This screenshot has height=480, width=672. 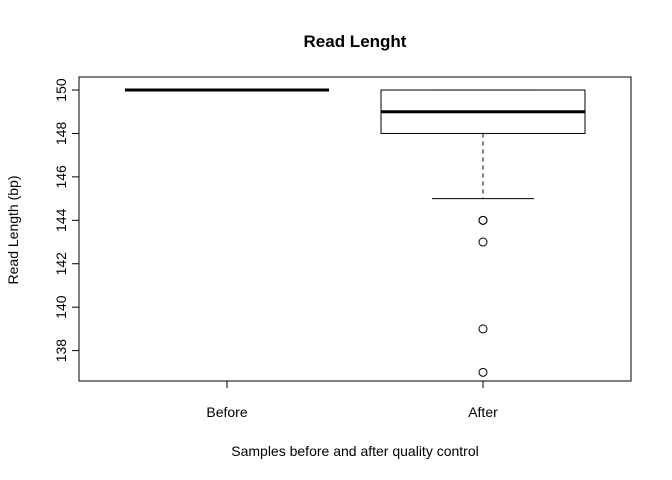 I want to click on x-tick-label: Before, so click(x=226, y=412).